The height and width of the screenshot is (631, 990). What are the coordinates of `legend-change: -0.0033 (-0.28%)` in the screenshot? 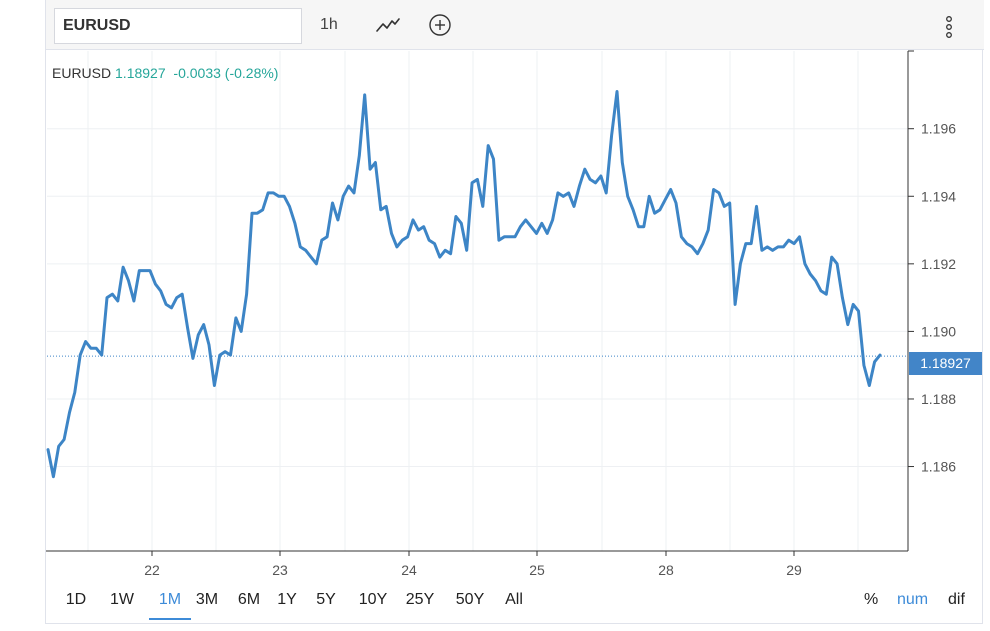 It's located at (226, 73).